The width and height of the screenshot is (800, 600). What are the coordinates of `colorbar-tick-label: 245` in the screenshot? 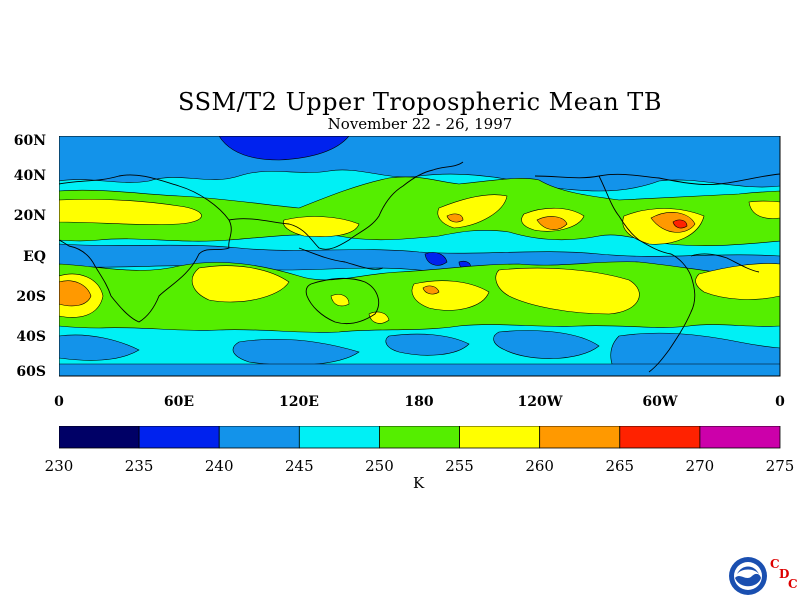 It's located at (299, 466).